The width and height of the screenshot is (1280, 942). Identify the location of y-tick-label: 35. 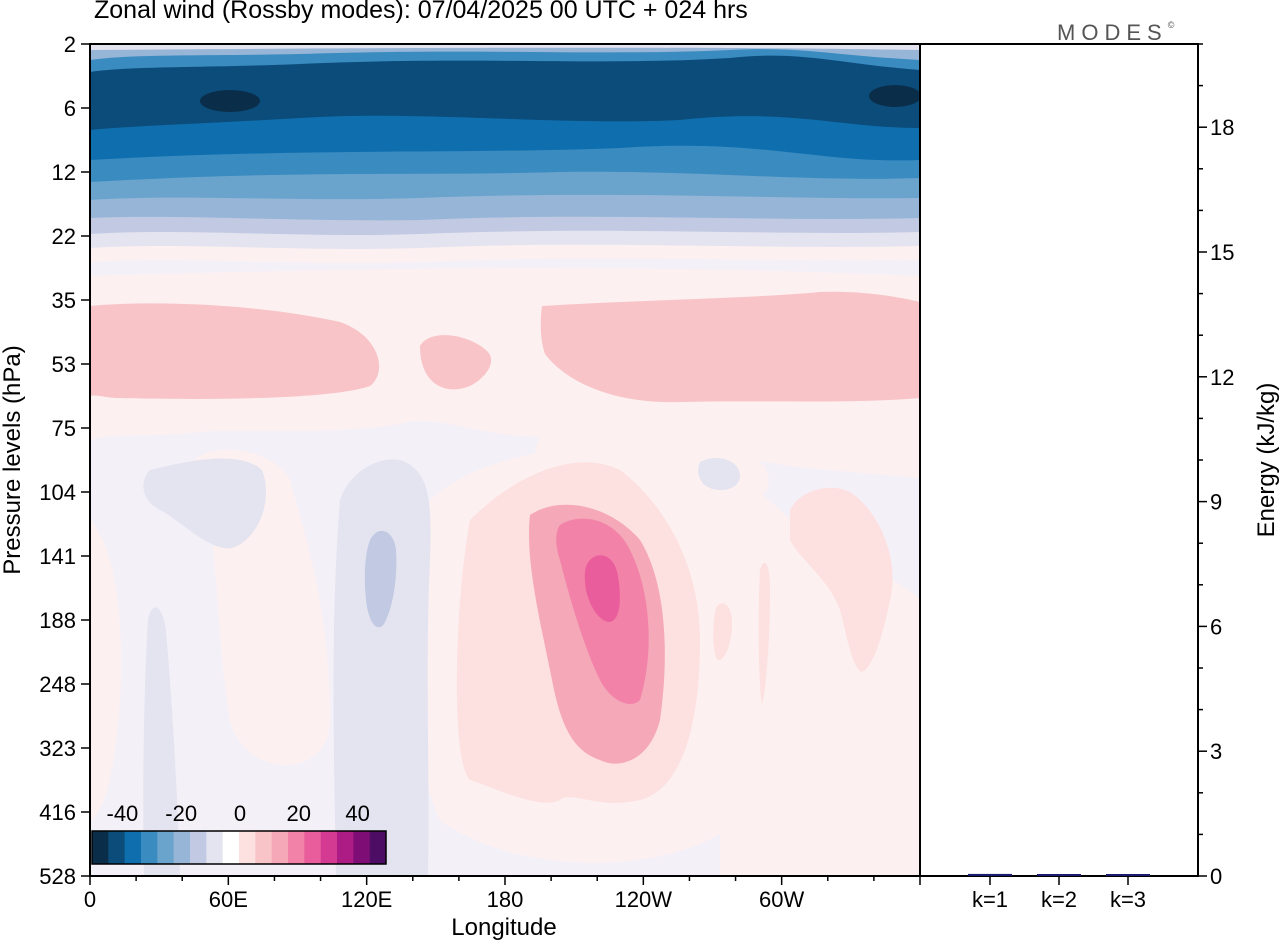
(64, 300).